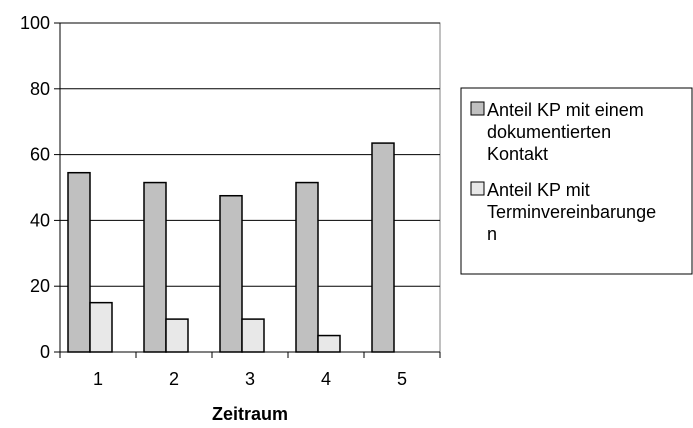 Image resolution: width=693 pixels, height=428 pixels. I want to click on x-tick-label: 5, so click(402, 379).